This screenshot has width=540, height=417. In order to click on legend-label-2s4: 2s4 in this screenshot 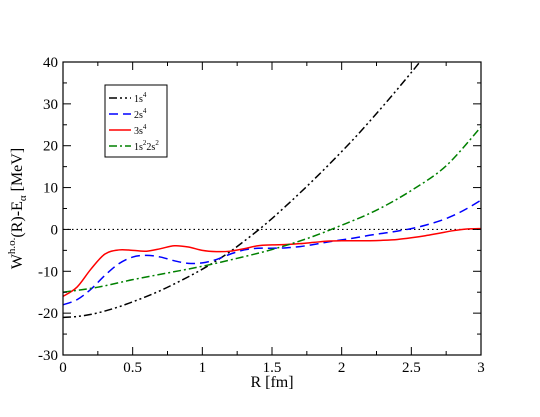, I will do `click(140, 114)`.